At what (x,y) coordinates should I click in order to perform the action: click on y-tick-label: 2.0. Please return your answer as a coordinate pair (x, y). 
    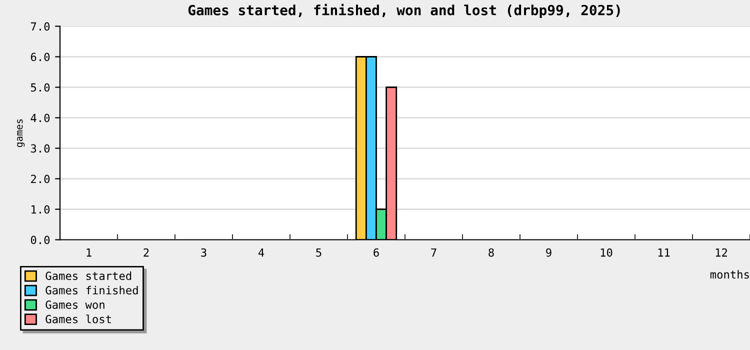
    Looking at the image, I should click on (40, 179).